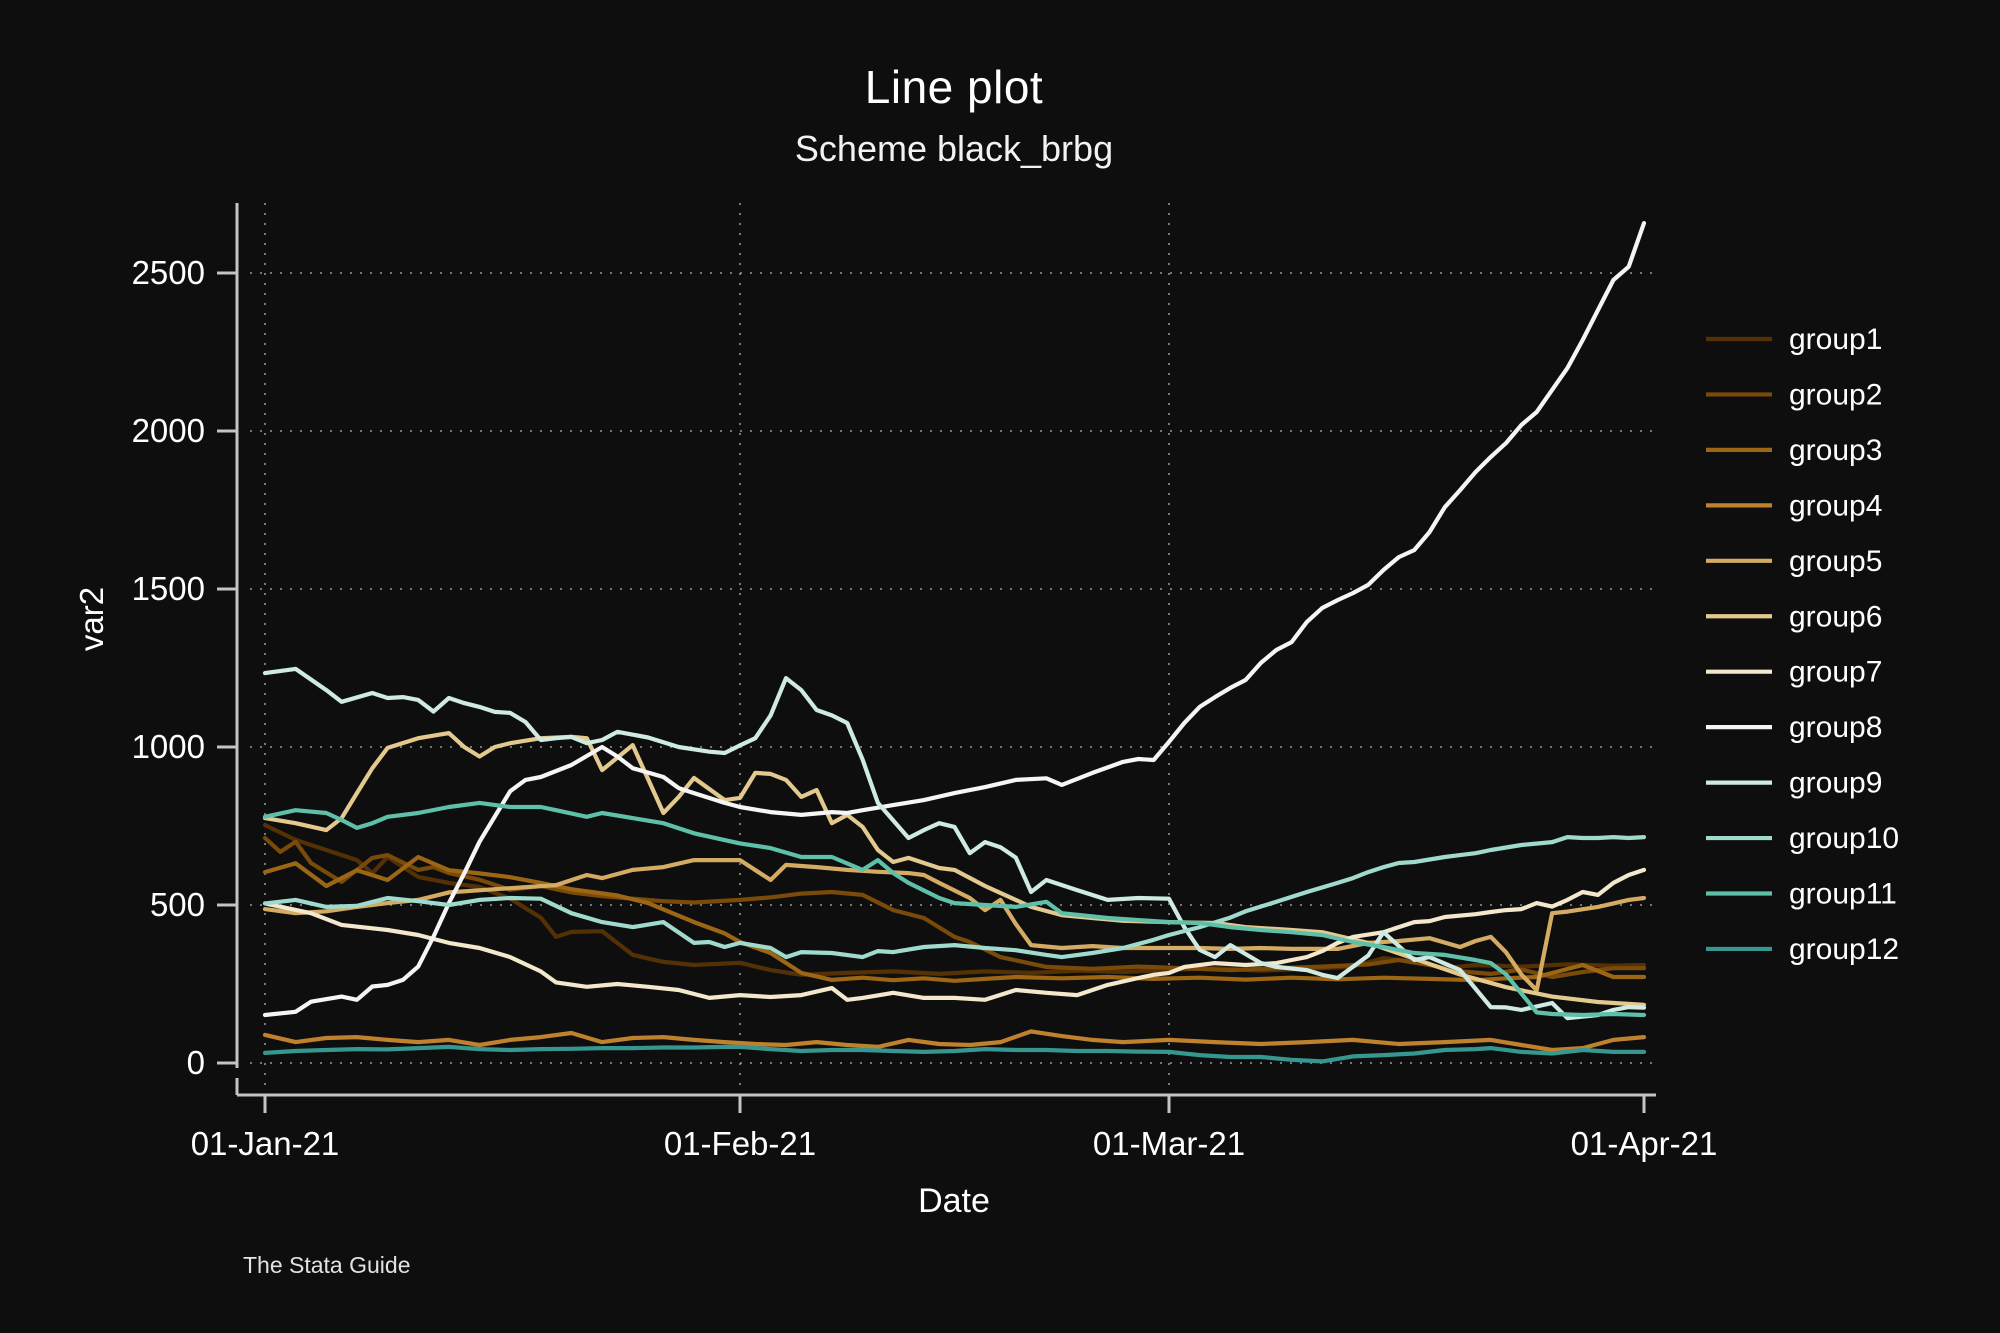 The height and width of the screenshot is (1333, 2000). I want to click on series-line-group12, so click(954, 1054).